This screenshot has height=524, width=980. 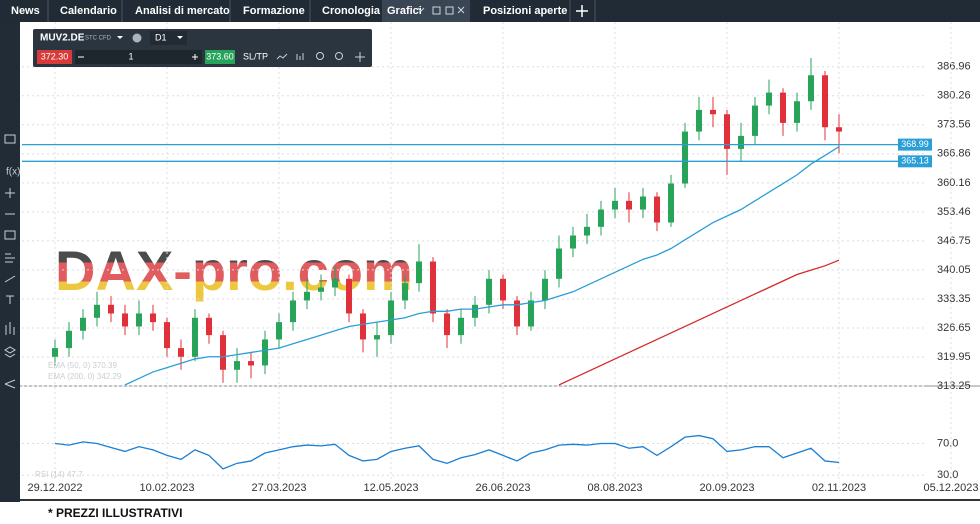 What do you see at coordinates (180, 37) in the screenshot?
I see `timeframe-dropdown` at bounding box center [180, 37].